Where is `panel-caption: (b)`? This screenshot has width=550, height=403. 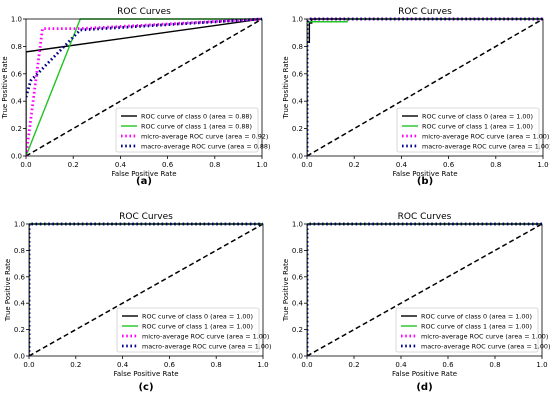
panel-caption: (b) is located at coordinates (425, 181).